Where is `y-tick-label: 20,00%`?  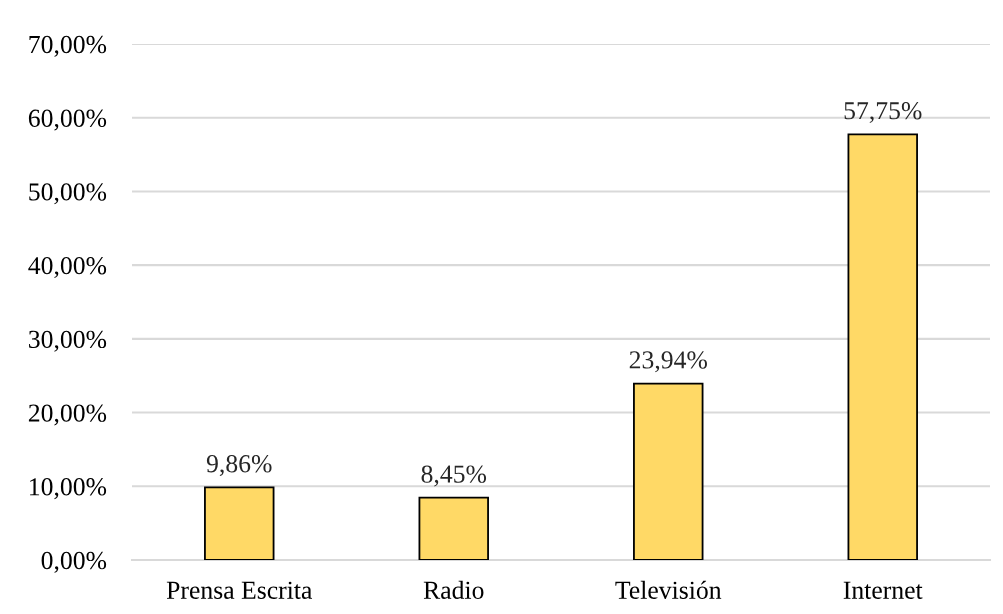 y-tick-label: 20,00% is located at coordinates (67, 415).